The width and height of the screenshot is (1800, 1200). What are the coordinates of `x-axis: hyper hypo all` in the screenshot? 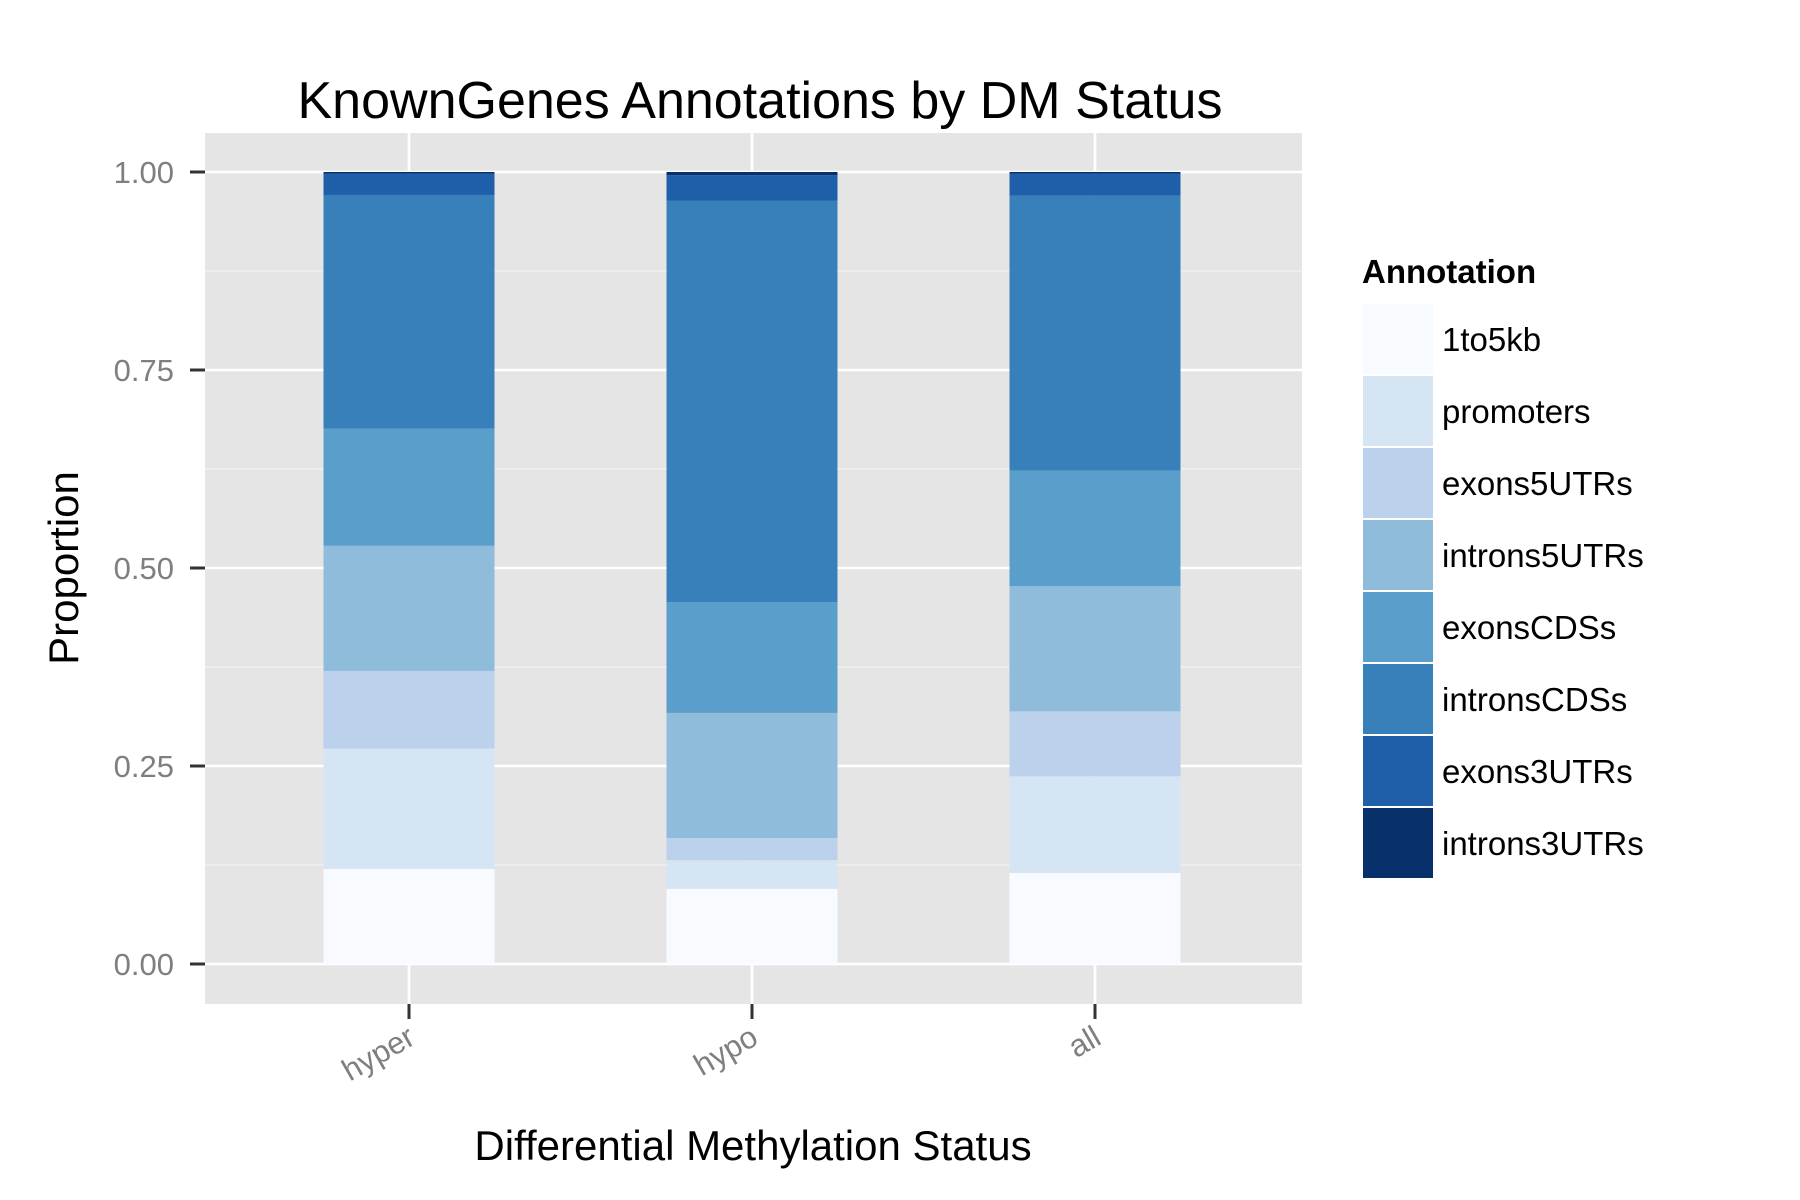 It's located at (721, 1046).